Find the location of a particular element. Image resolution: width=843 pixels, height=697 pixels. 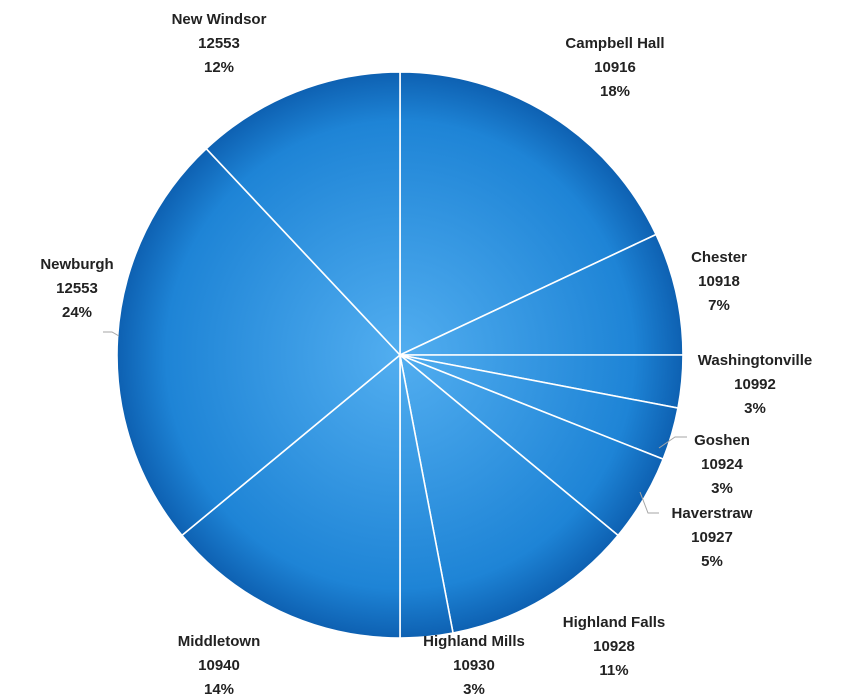

slice-percent: 24% is located at coordinates (77, 312).